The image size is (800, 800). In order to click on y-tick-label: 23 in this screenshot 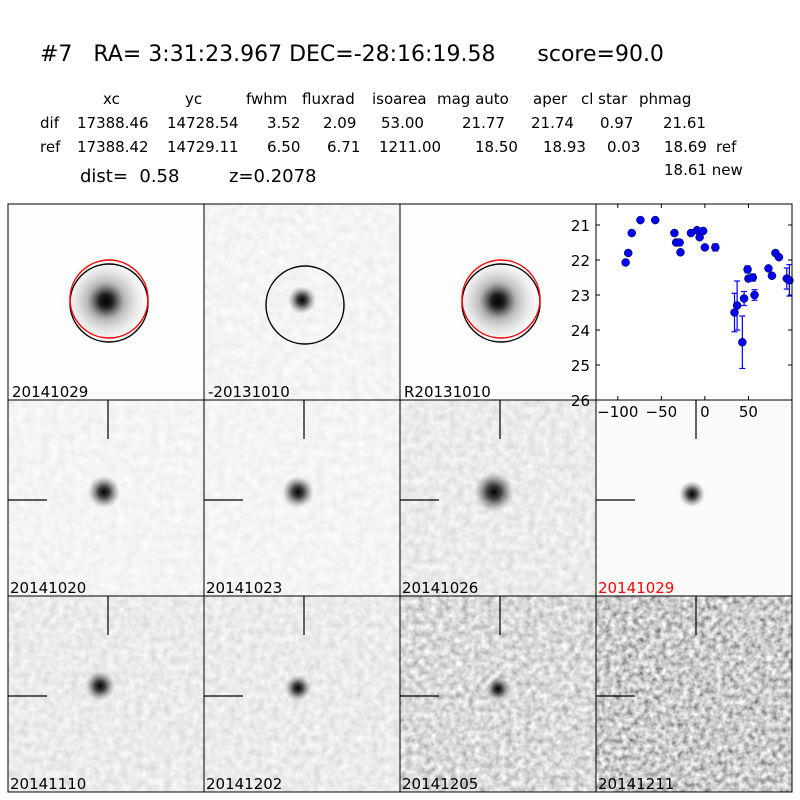, I will do `click(580, 296)`.